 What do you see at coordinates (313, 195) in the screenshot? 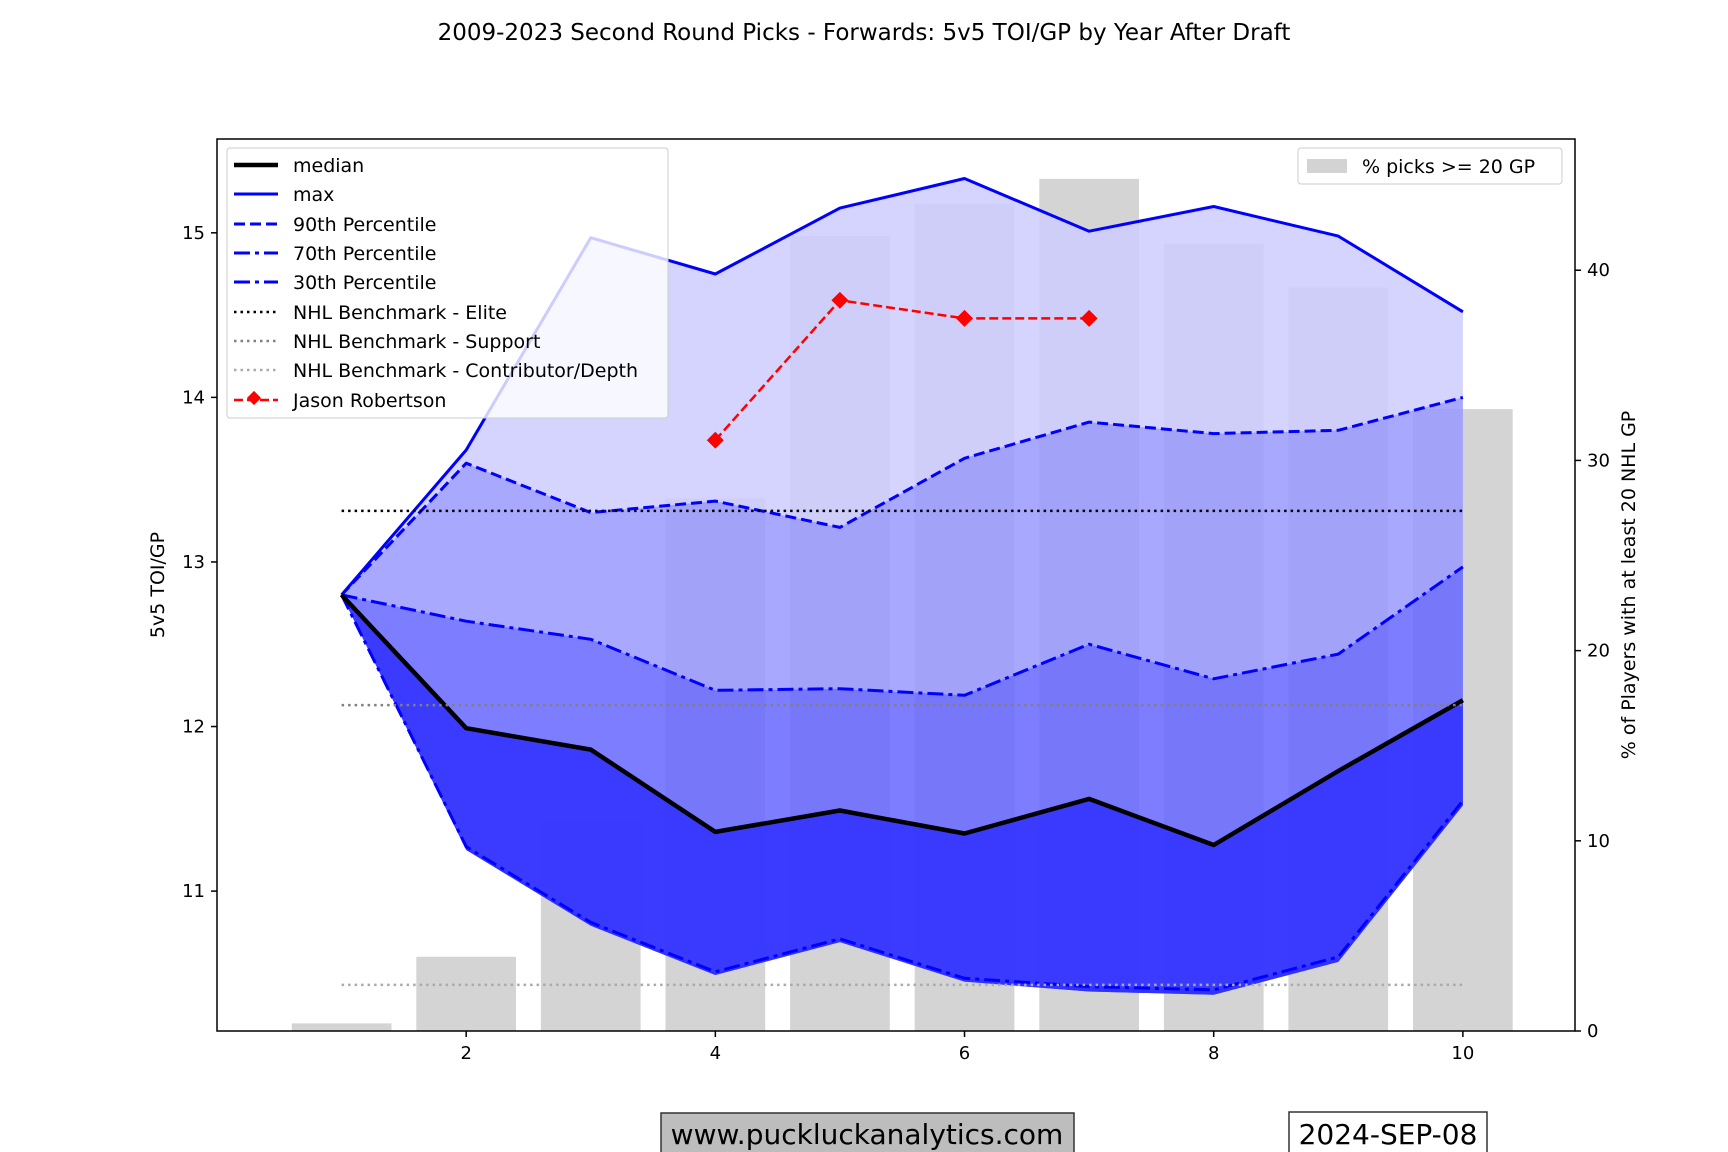
I see `legend-label-max: max` at bounding box center [313, 195].